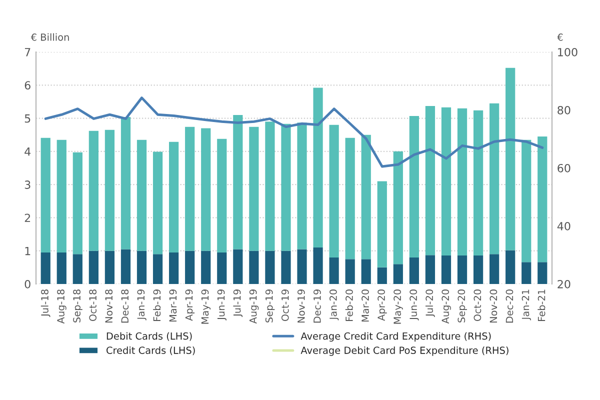 The width and height of the screenshot is (600, 400). Describe the element at coordinates (564, 168) in the screenshot. I see `y2-tick-label: 60` at that location.